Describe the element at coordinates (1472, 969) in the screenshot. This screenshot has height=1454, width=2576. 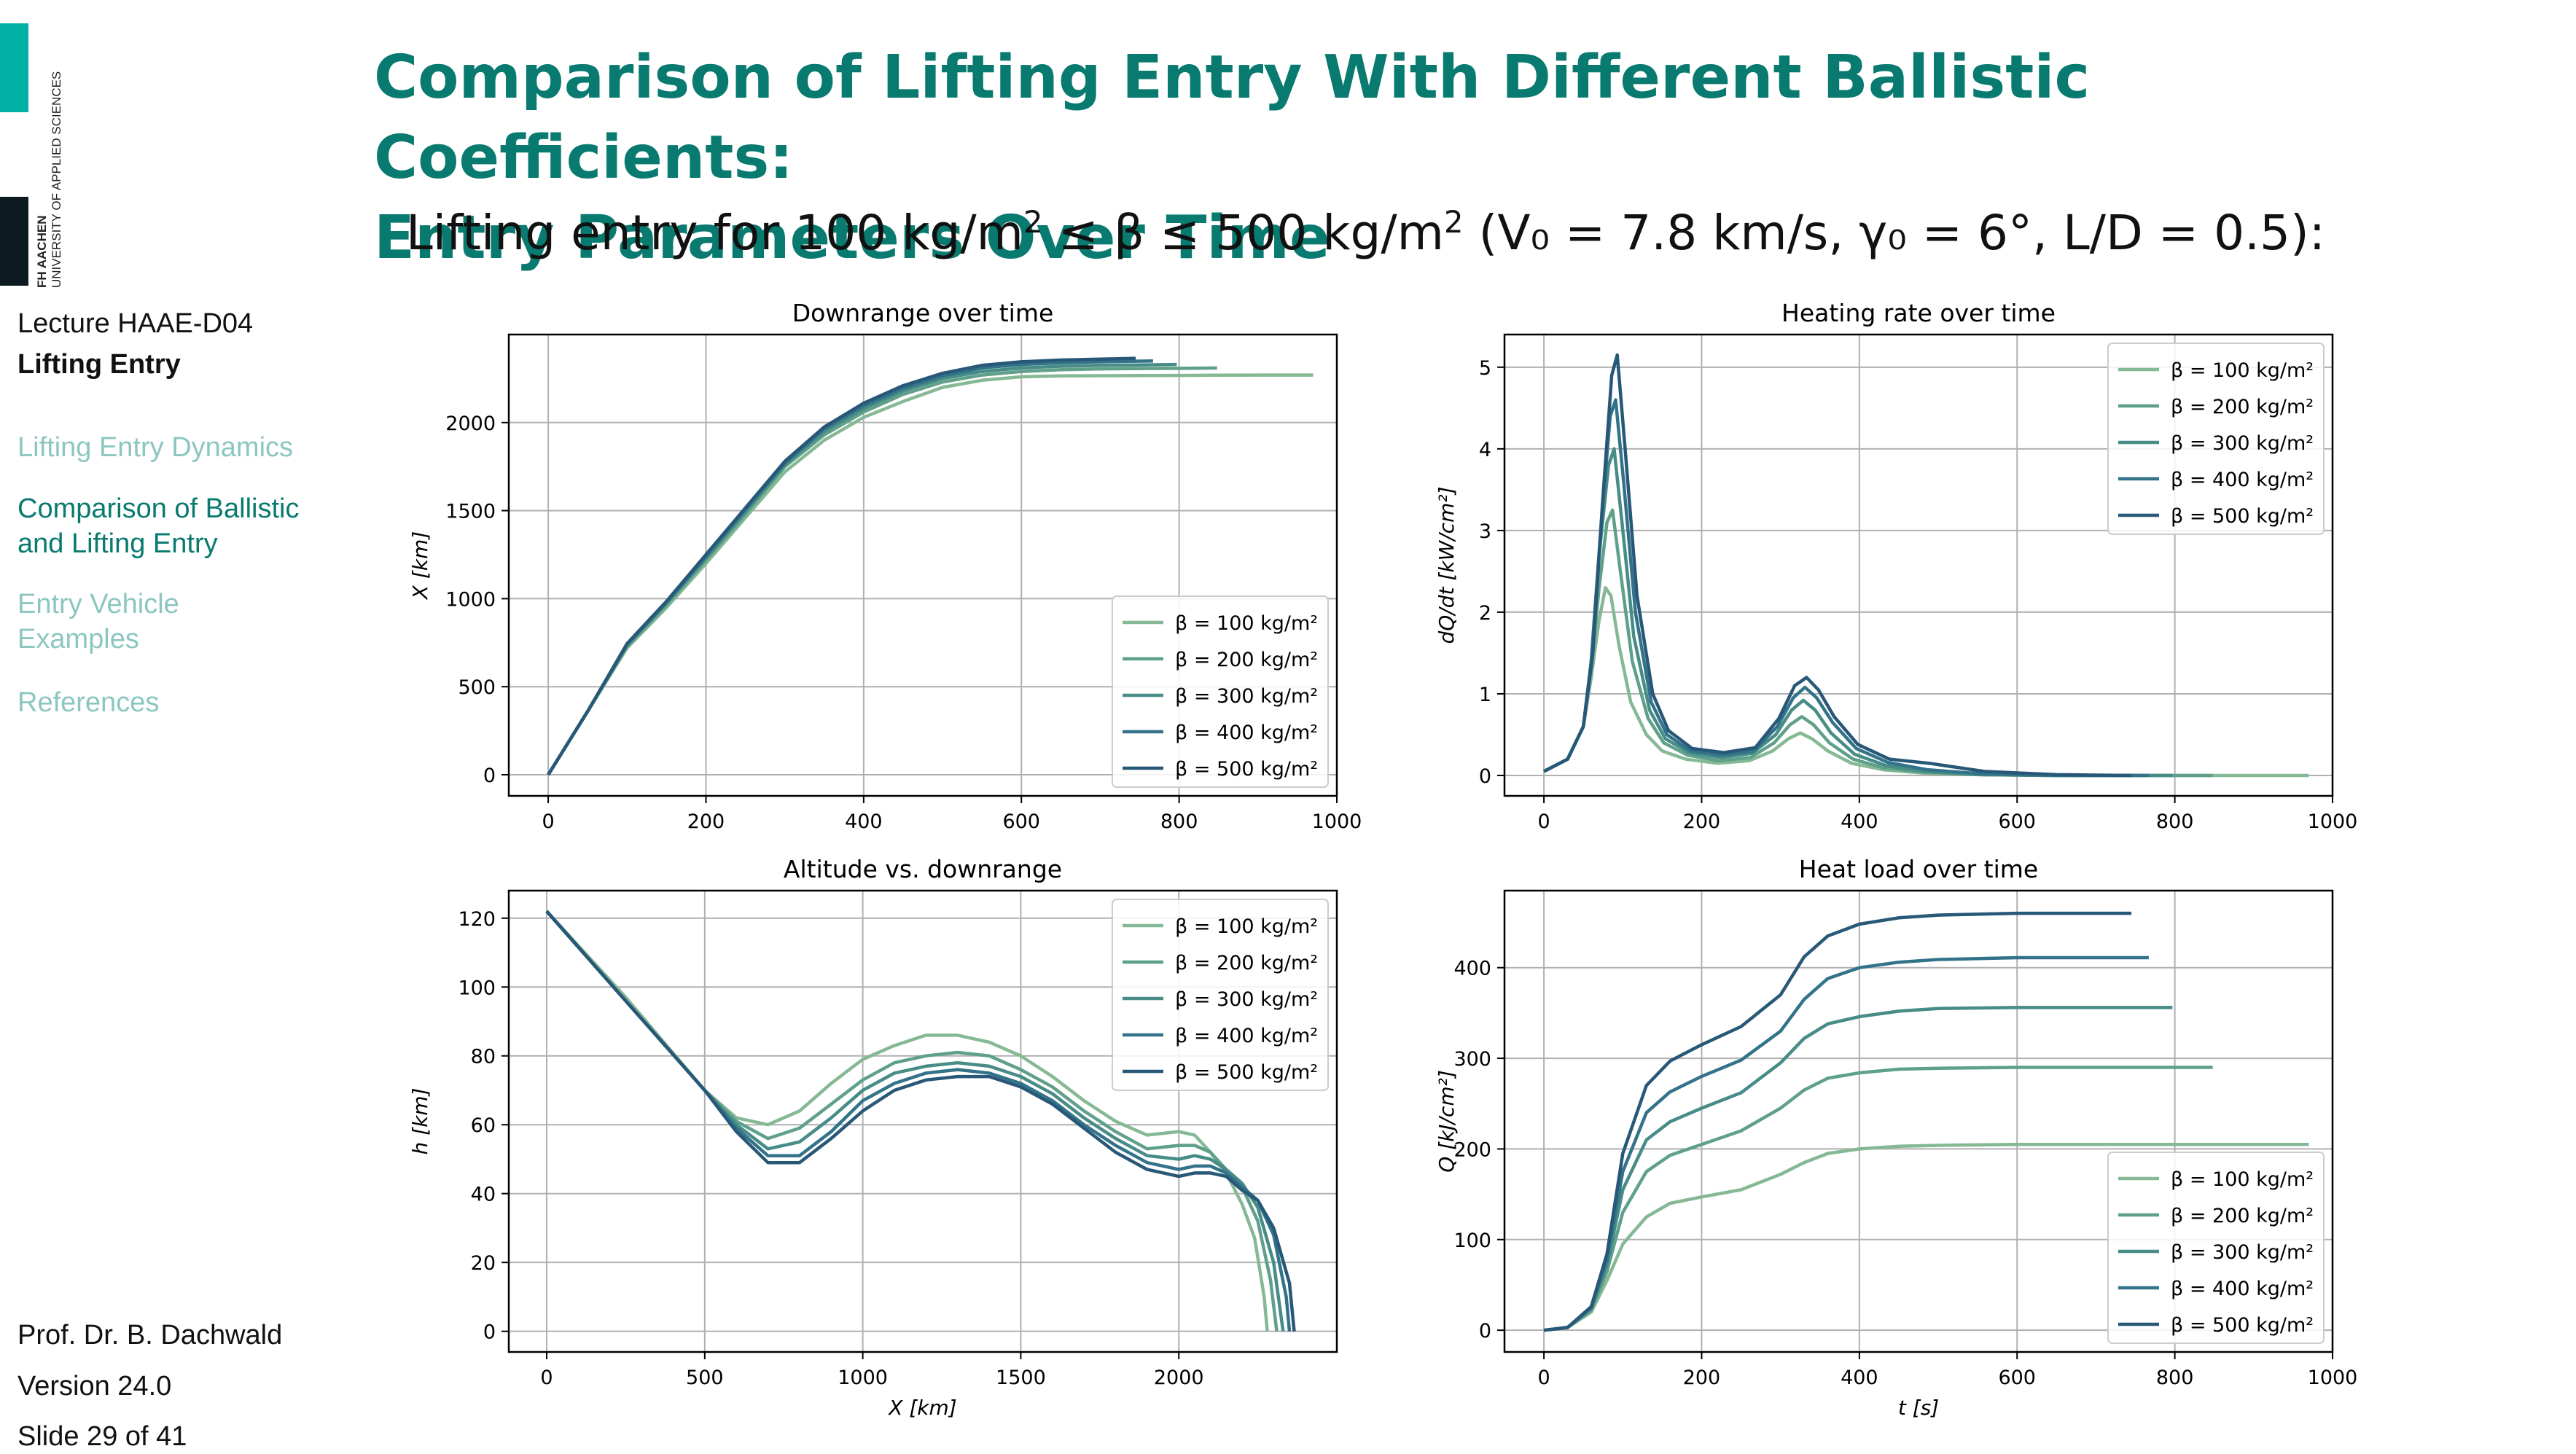
I see `y-tick-label: 400` at that location.